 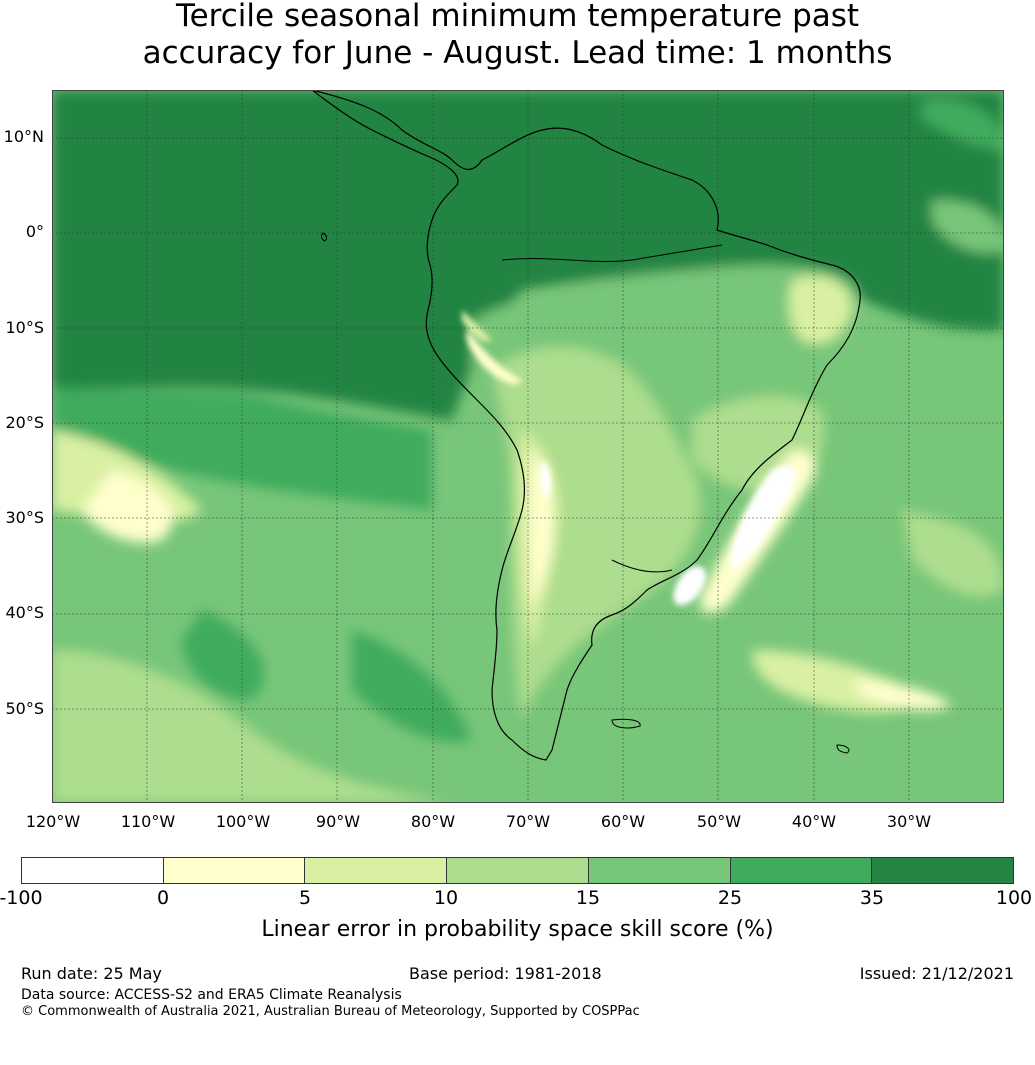 What do you see at coordinates (433, 821) in the screenshot?
I see `lon-label-80w: 80°W` at bounding box center [433, 821].